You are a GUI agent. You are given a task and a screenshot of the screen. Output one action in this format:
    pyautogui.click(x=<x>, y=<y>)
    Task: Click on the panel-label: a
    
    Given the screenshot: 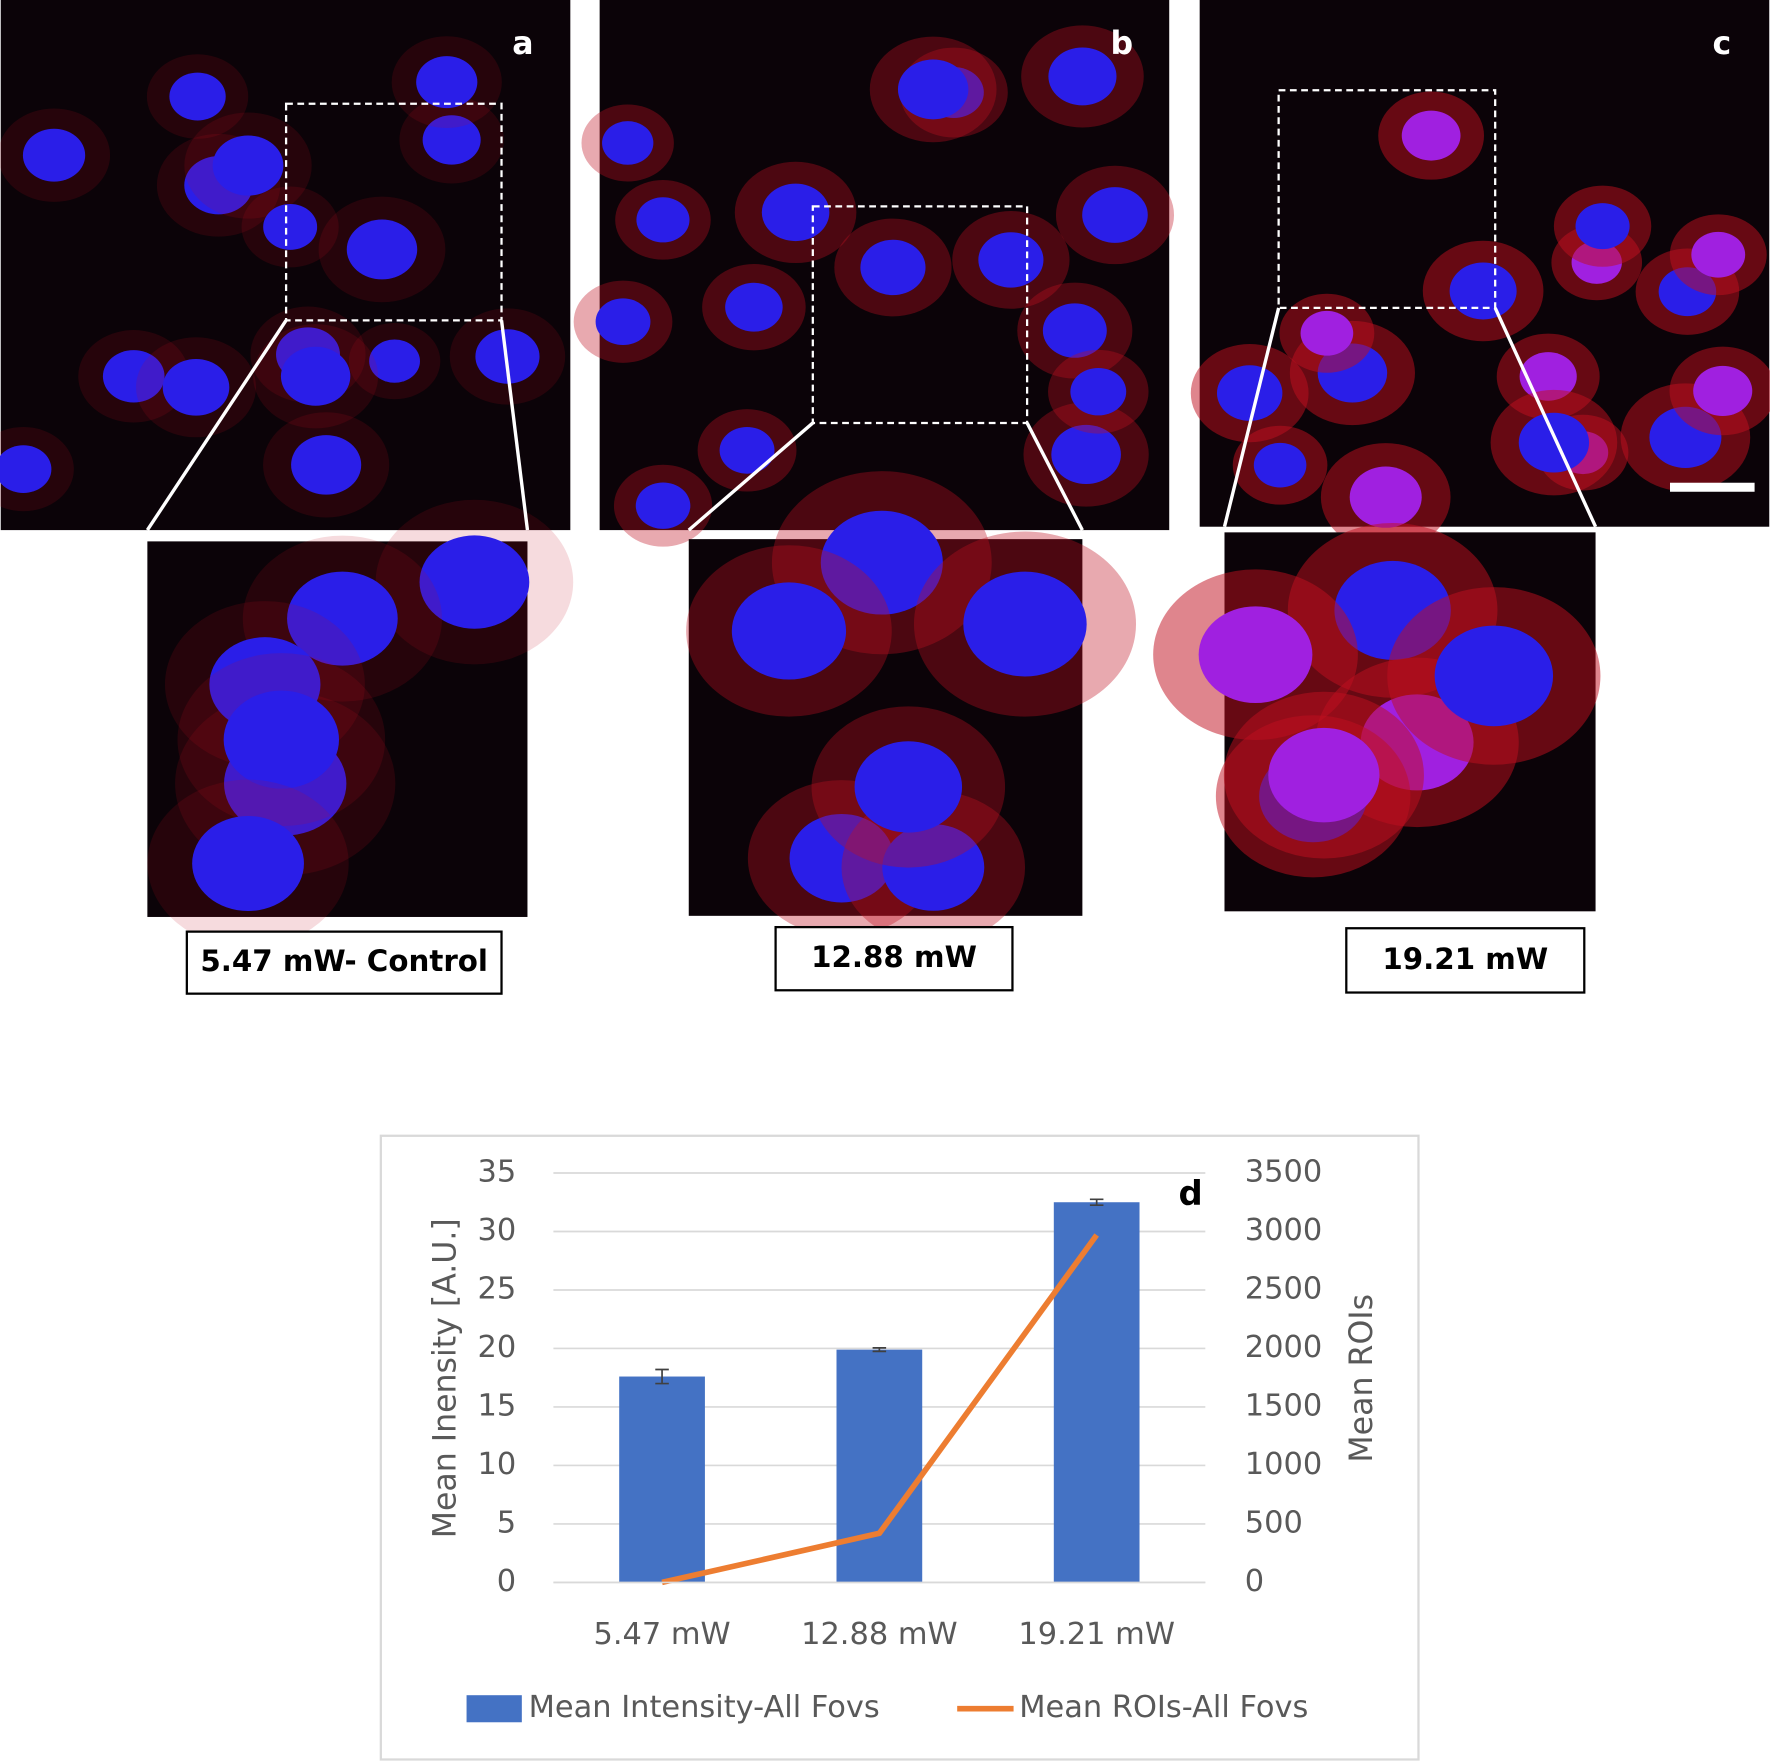 What is the action you would take?
    pyautogui.click(x=522, y=44)
    